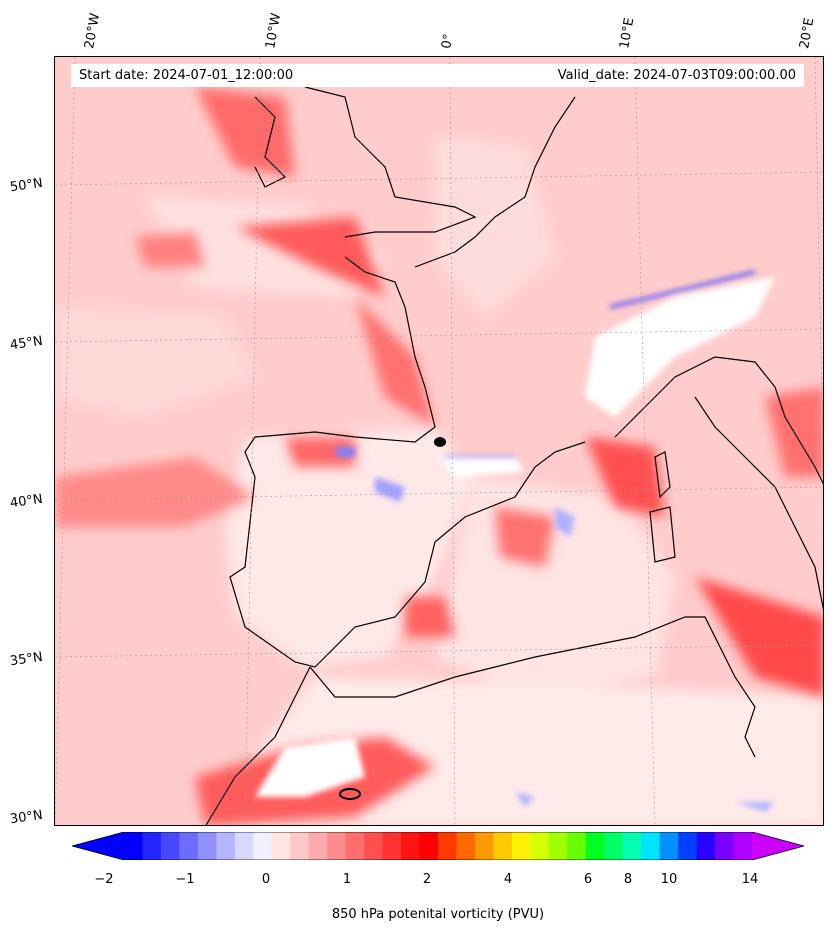  I want to click on lat-label-35n: 35°N, so click(26, 659).